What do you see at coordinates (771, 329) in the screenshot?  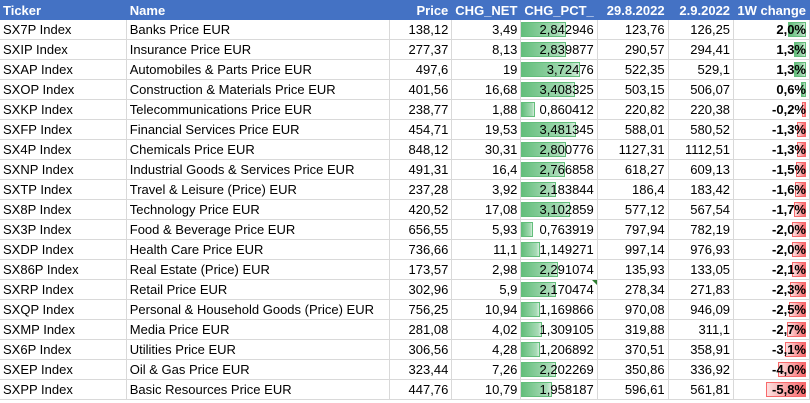 I see `cell-week-change: -2,7%` at bounding box center [771, 329].